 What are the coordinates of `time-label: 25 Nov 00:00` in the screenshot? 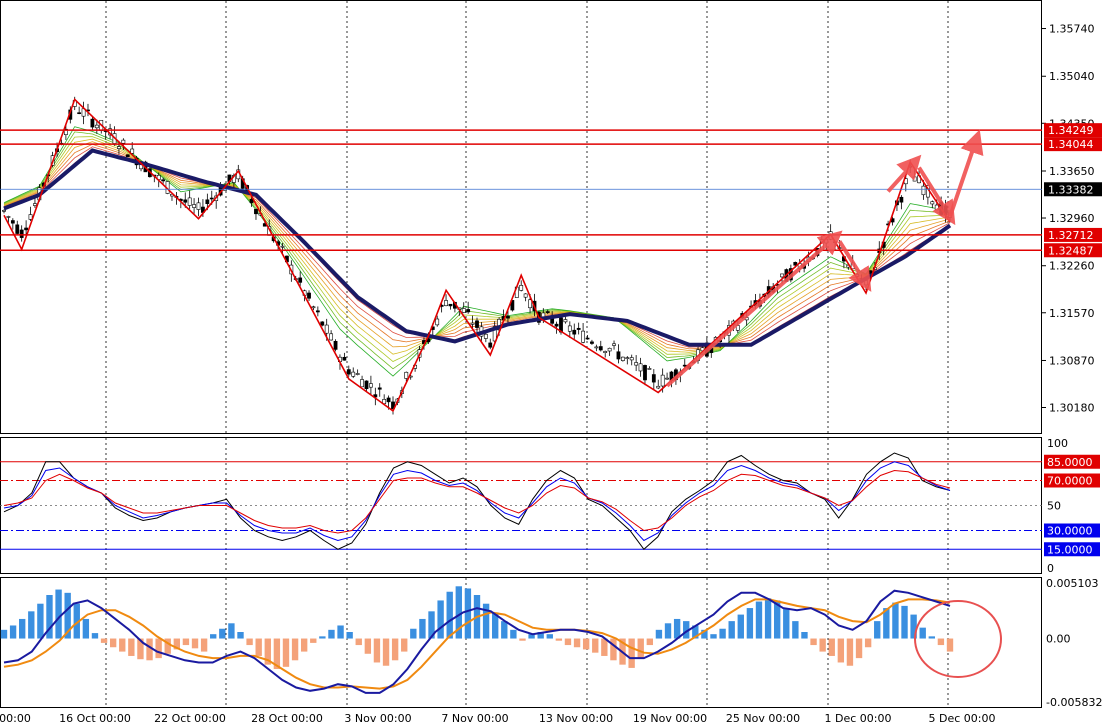 It's located at (763, 718).